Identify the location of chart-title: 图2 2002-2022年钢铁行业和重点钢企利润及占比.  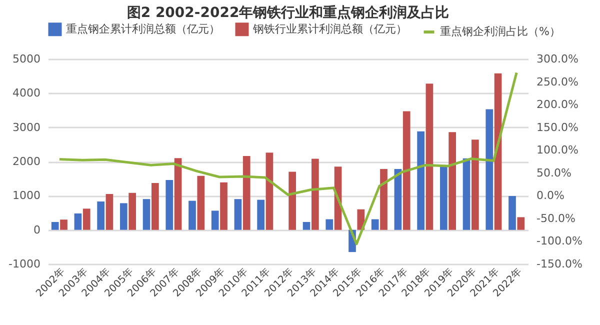
(288, 12).